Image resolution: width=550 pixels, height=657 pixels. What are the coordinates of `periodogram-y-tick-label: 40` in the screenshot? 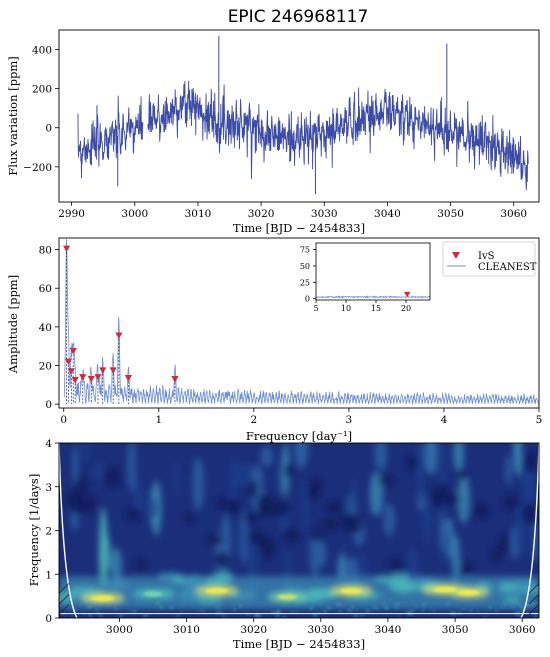 It's located at (45, 328).